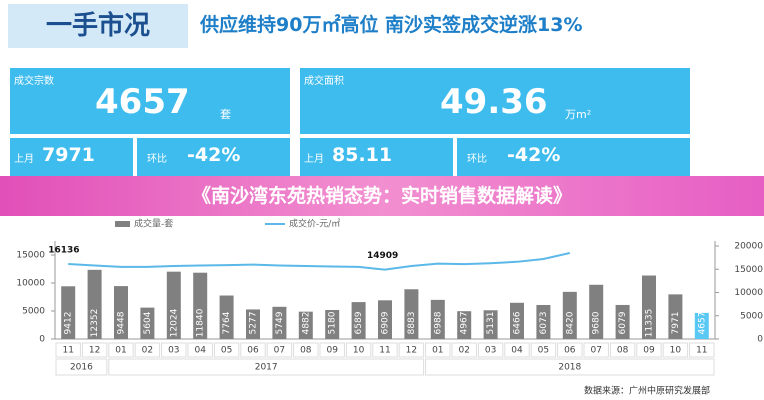  What do you see at coordinates (33, 312) in the screenshot?
I see `y-tick-label: 5000` at bounding box center [33, 312].